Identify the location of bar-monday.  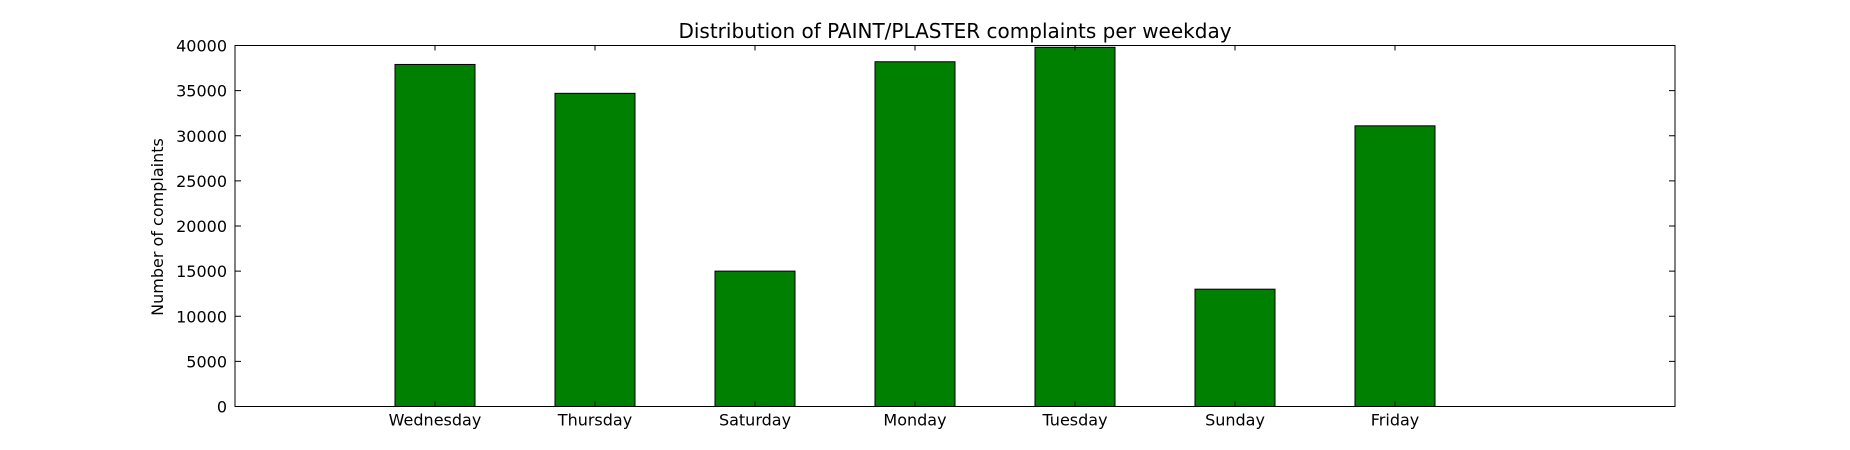
(915, 234).